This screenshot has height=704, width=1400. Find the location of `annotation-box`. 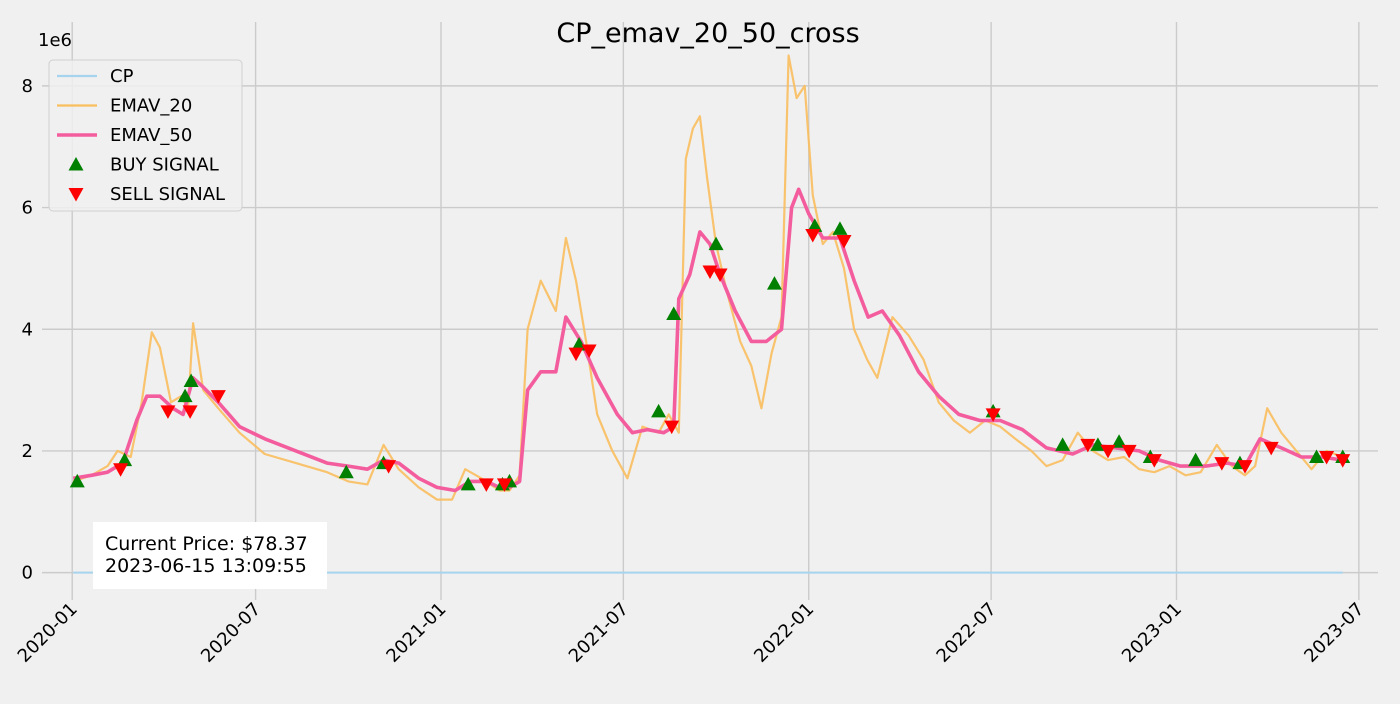

annotation-box is located at coordinates (210, 555).